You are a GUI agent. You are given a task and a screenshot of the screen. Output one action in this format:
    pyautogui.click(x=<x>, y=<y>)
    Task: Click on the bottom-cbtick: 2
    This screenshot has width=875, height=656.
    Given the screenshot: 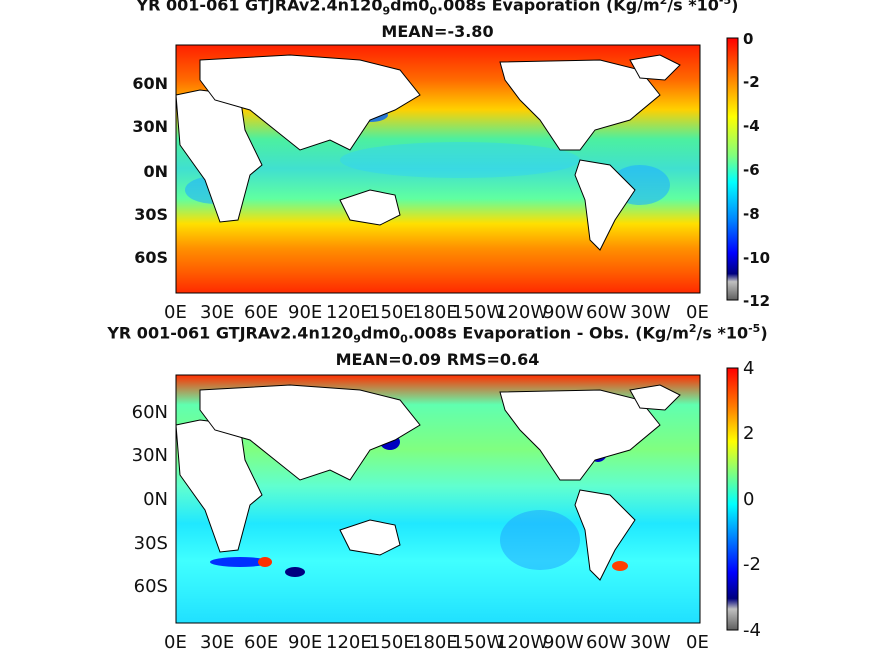 What is the action you would take?
    pyautogui.click(x=749, y=433)
    